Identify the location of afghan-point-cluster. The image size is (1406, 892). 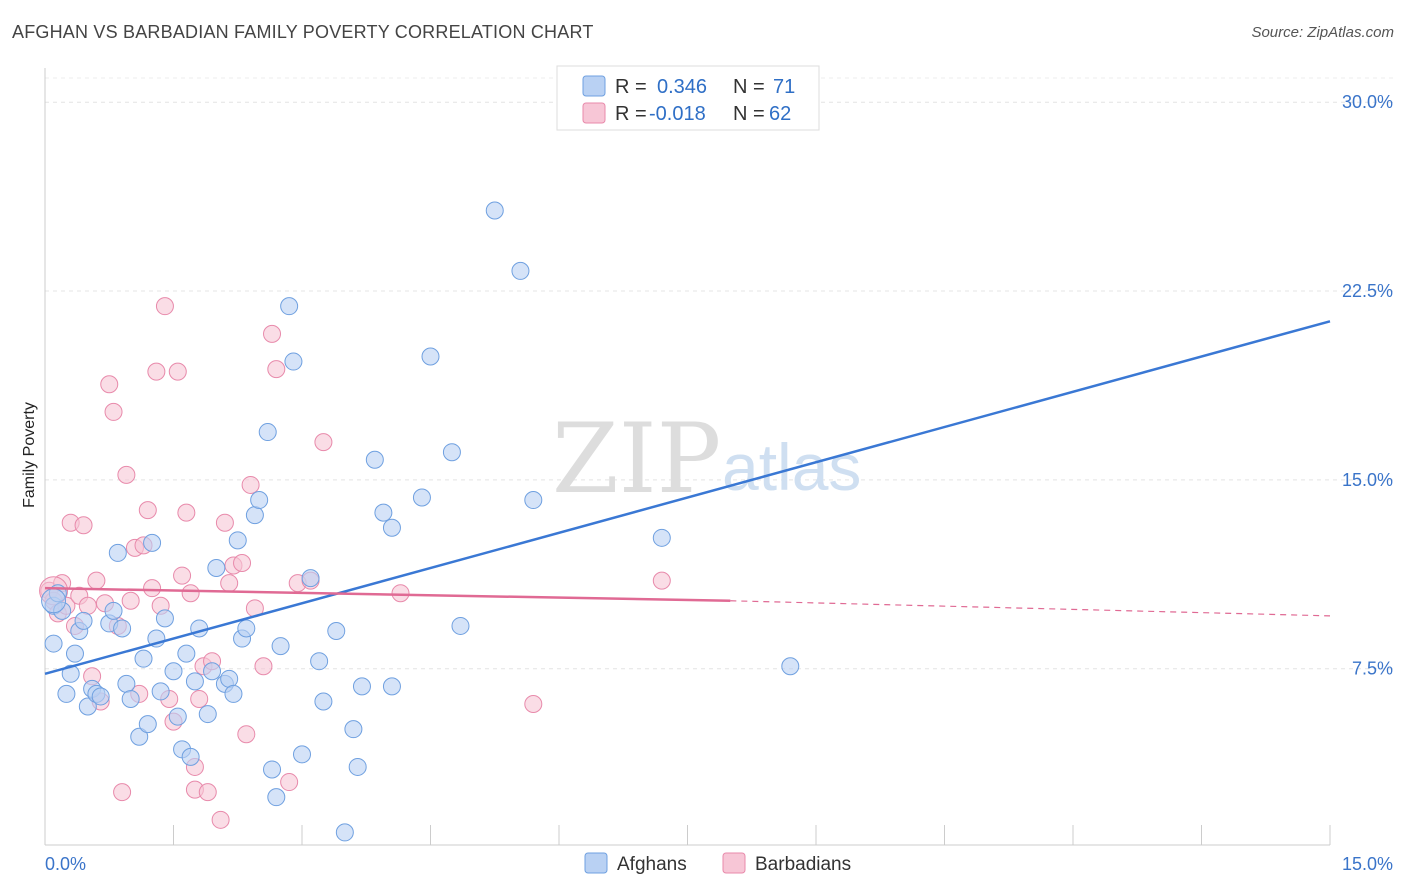
(54, 601).